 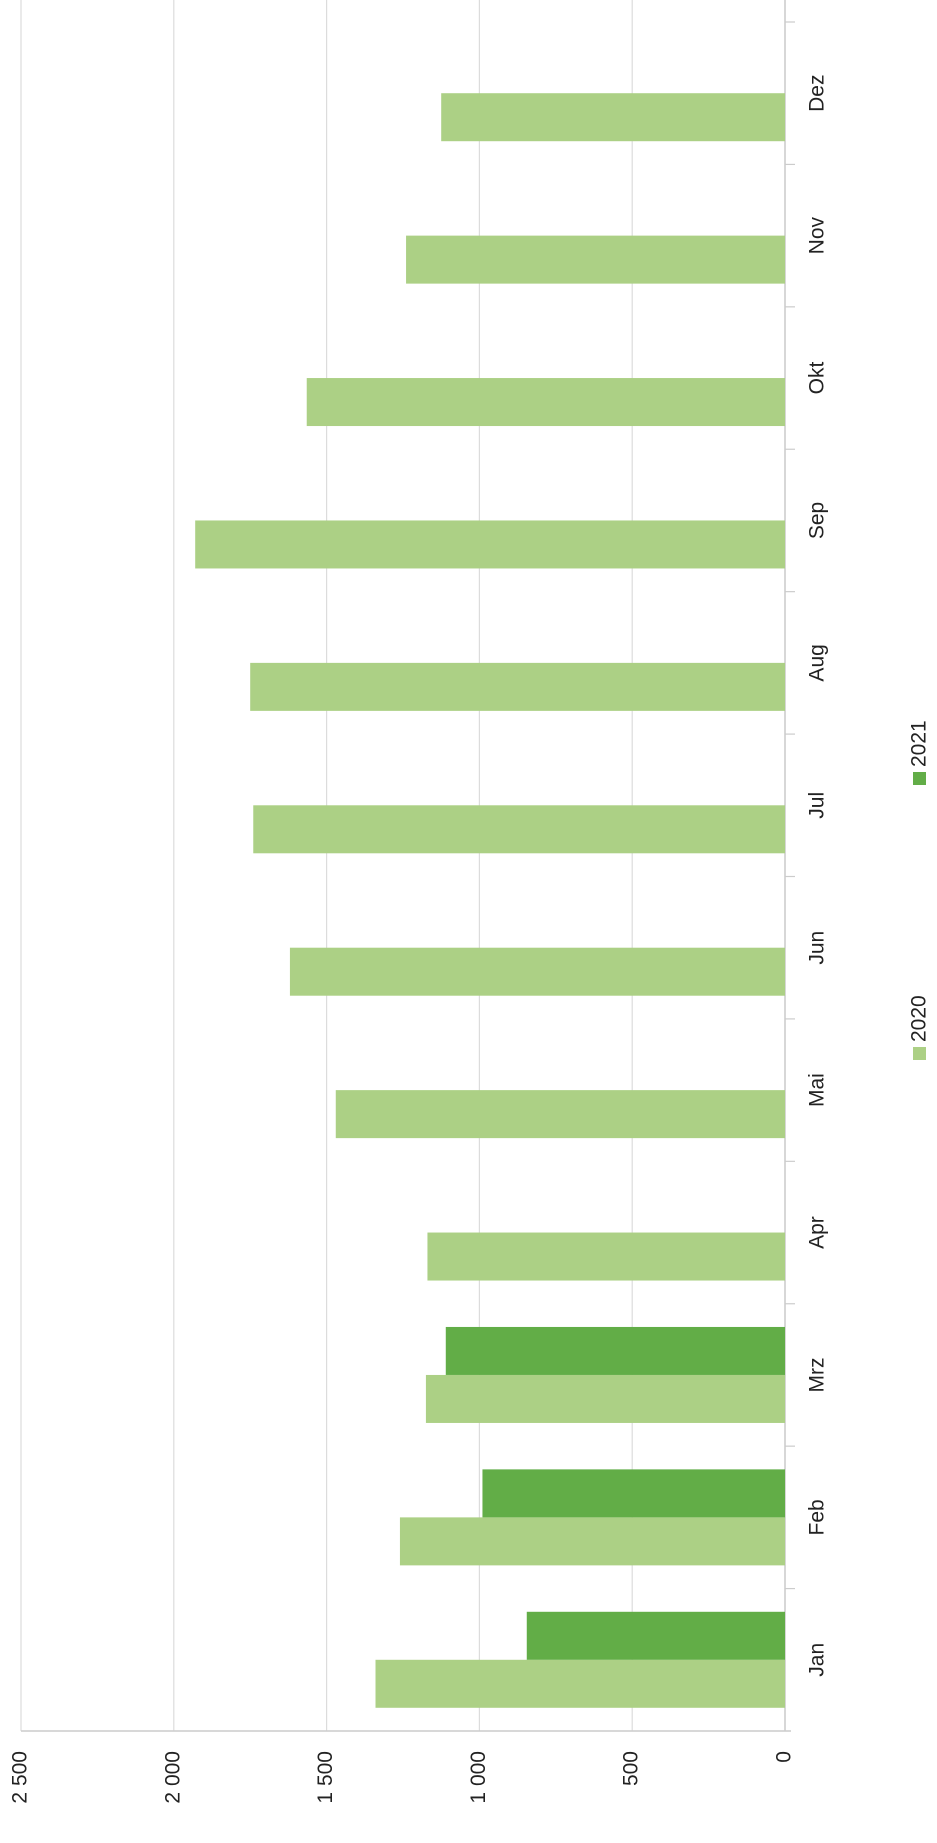 I want to click on x-tick-label: Apr, so click(x=816, y=1232).